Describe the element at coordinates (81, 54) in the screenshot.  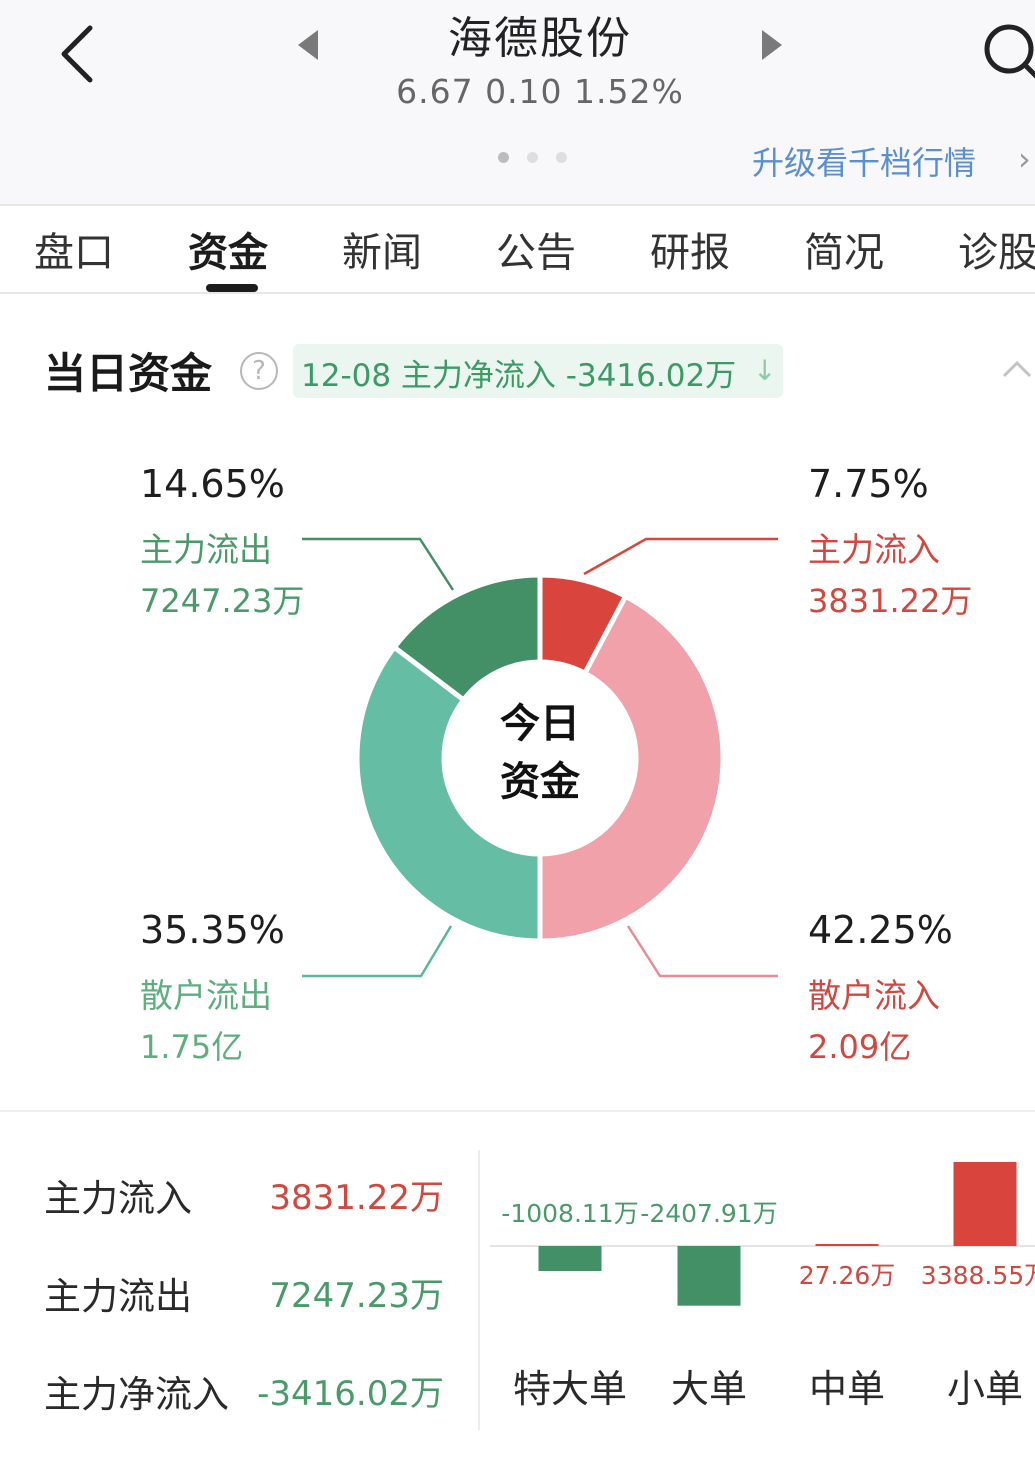
I see `back-icon` at that location.